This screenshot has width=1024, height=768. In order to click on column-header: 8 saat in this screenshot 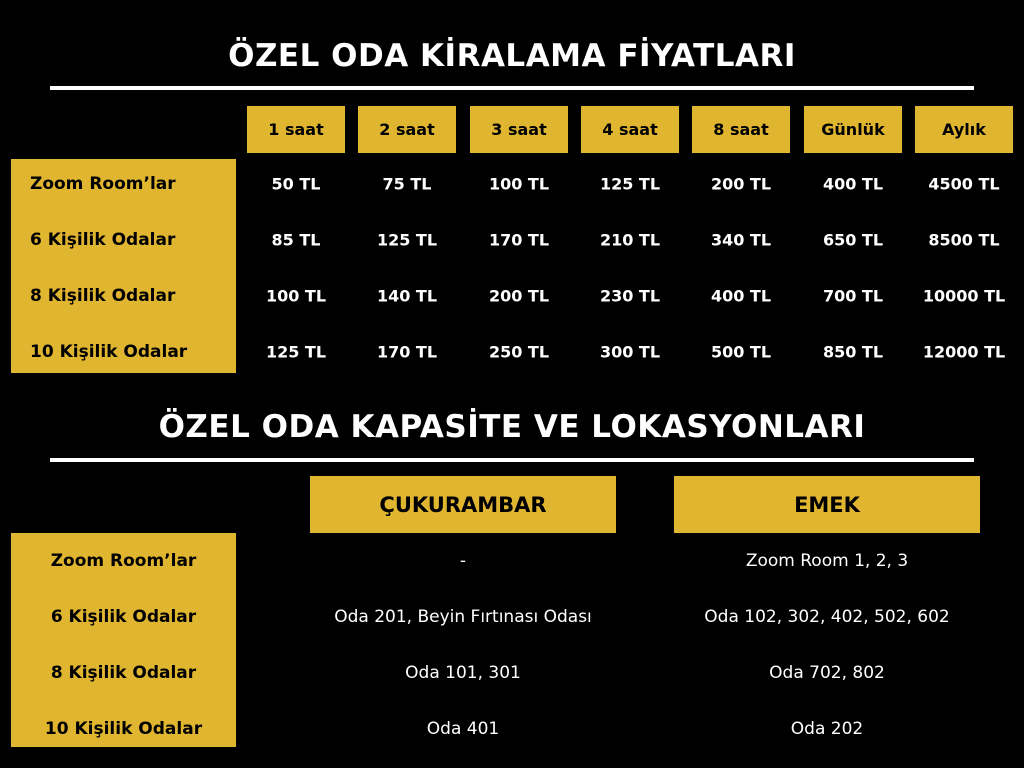, I will do `click(741, 129)`.